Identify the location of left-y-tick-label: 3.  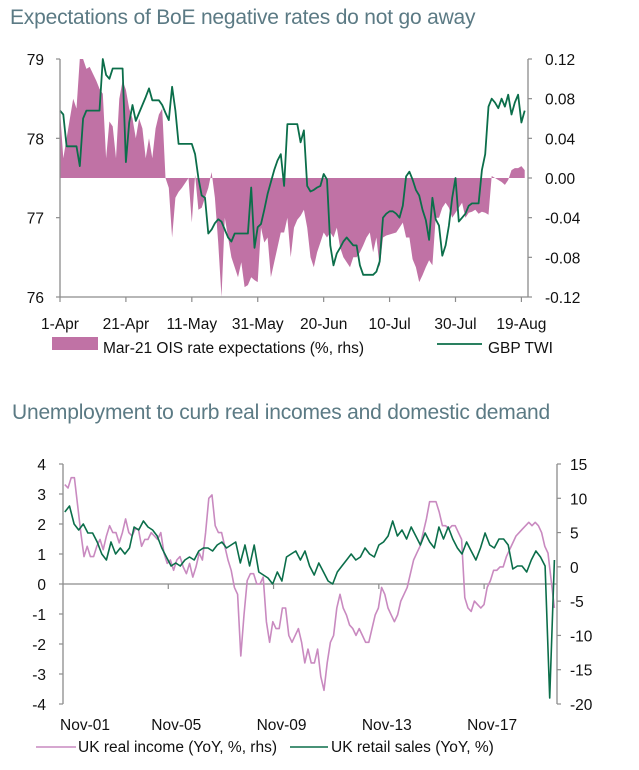
(41, 495).